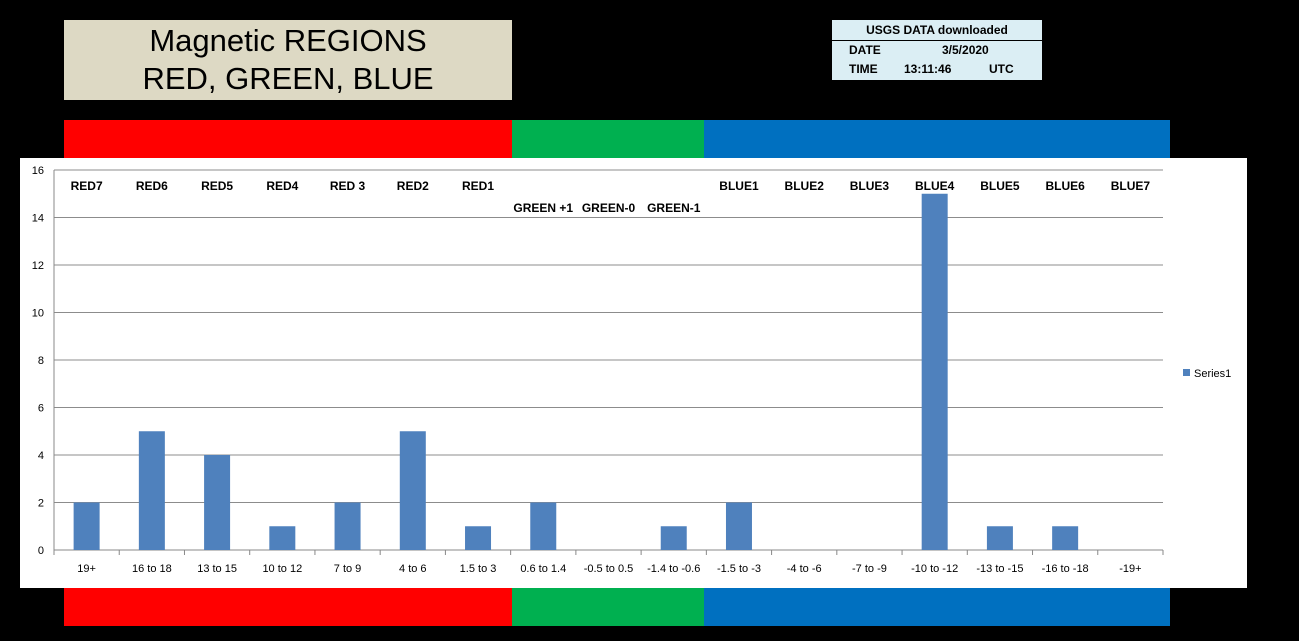 This screenshot has height=641, width=1299. Describe the element at coordinates (609, 569) in the screenshot. I see `x-tick-label: -0.5 to 0.5` at that location.